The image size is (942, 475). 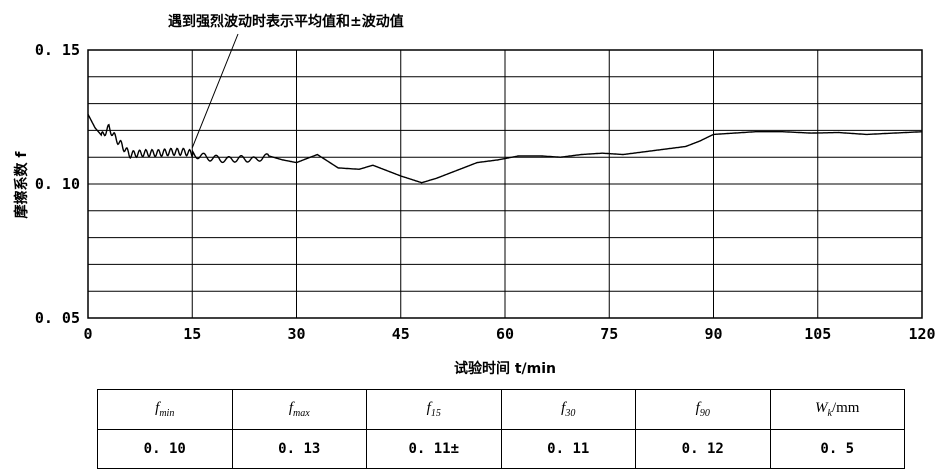 I want to click on x-tick-label: 30, so click(x=296, y=334).